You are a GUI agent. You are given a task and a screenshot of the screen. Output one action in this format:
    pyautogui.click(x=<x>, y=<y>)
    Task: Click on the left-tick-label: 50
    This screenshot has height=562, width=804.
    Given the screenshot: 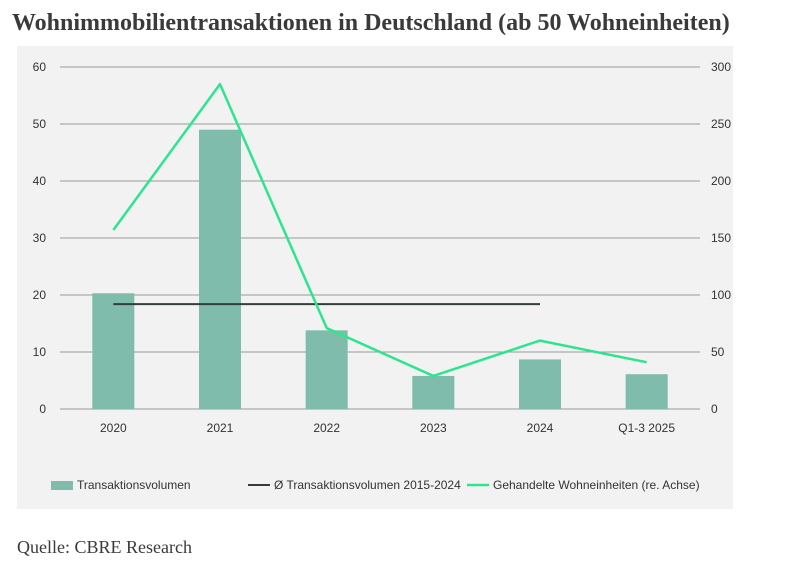 What is the action you would take?
    pyautogui.click(x=40, y=124)
    